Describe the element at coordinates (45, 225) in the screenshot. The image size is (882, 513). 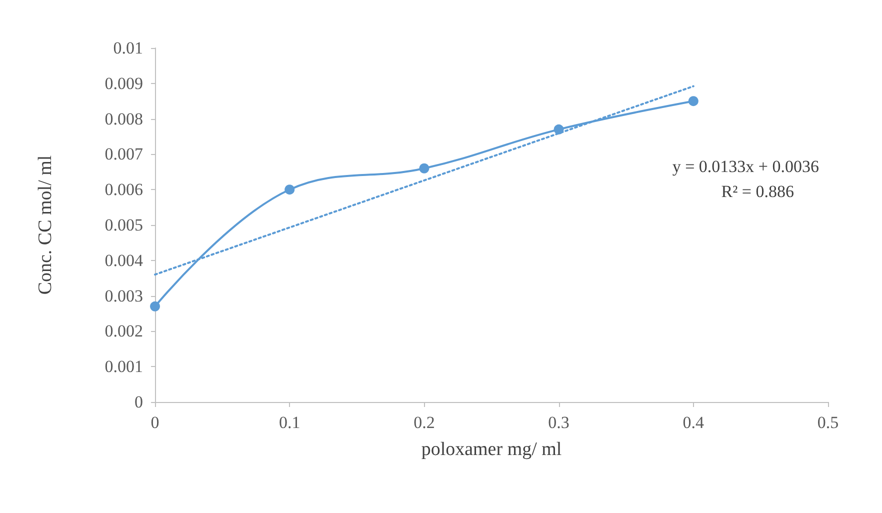
I see `y-axis-title: Conc. CC mol/ ml` at that location.